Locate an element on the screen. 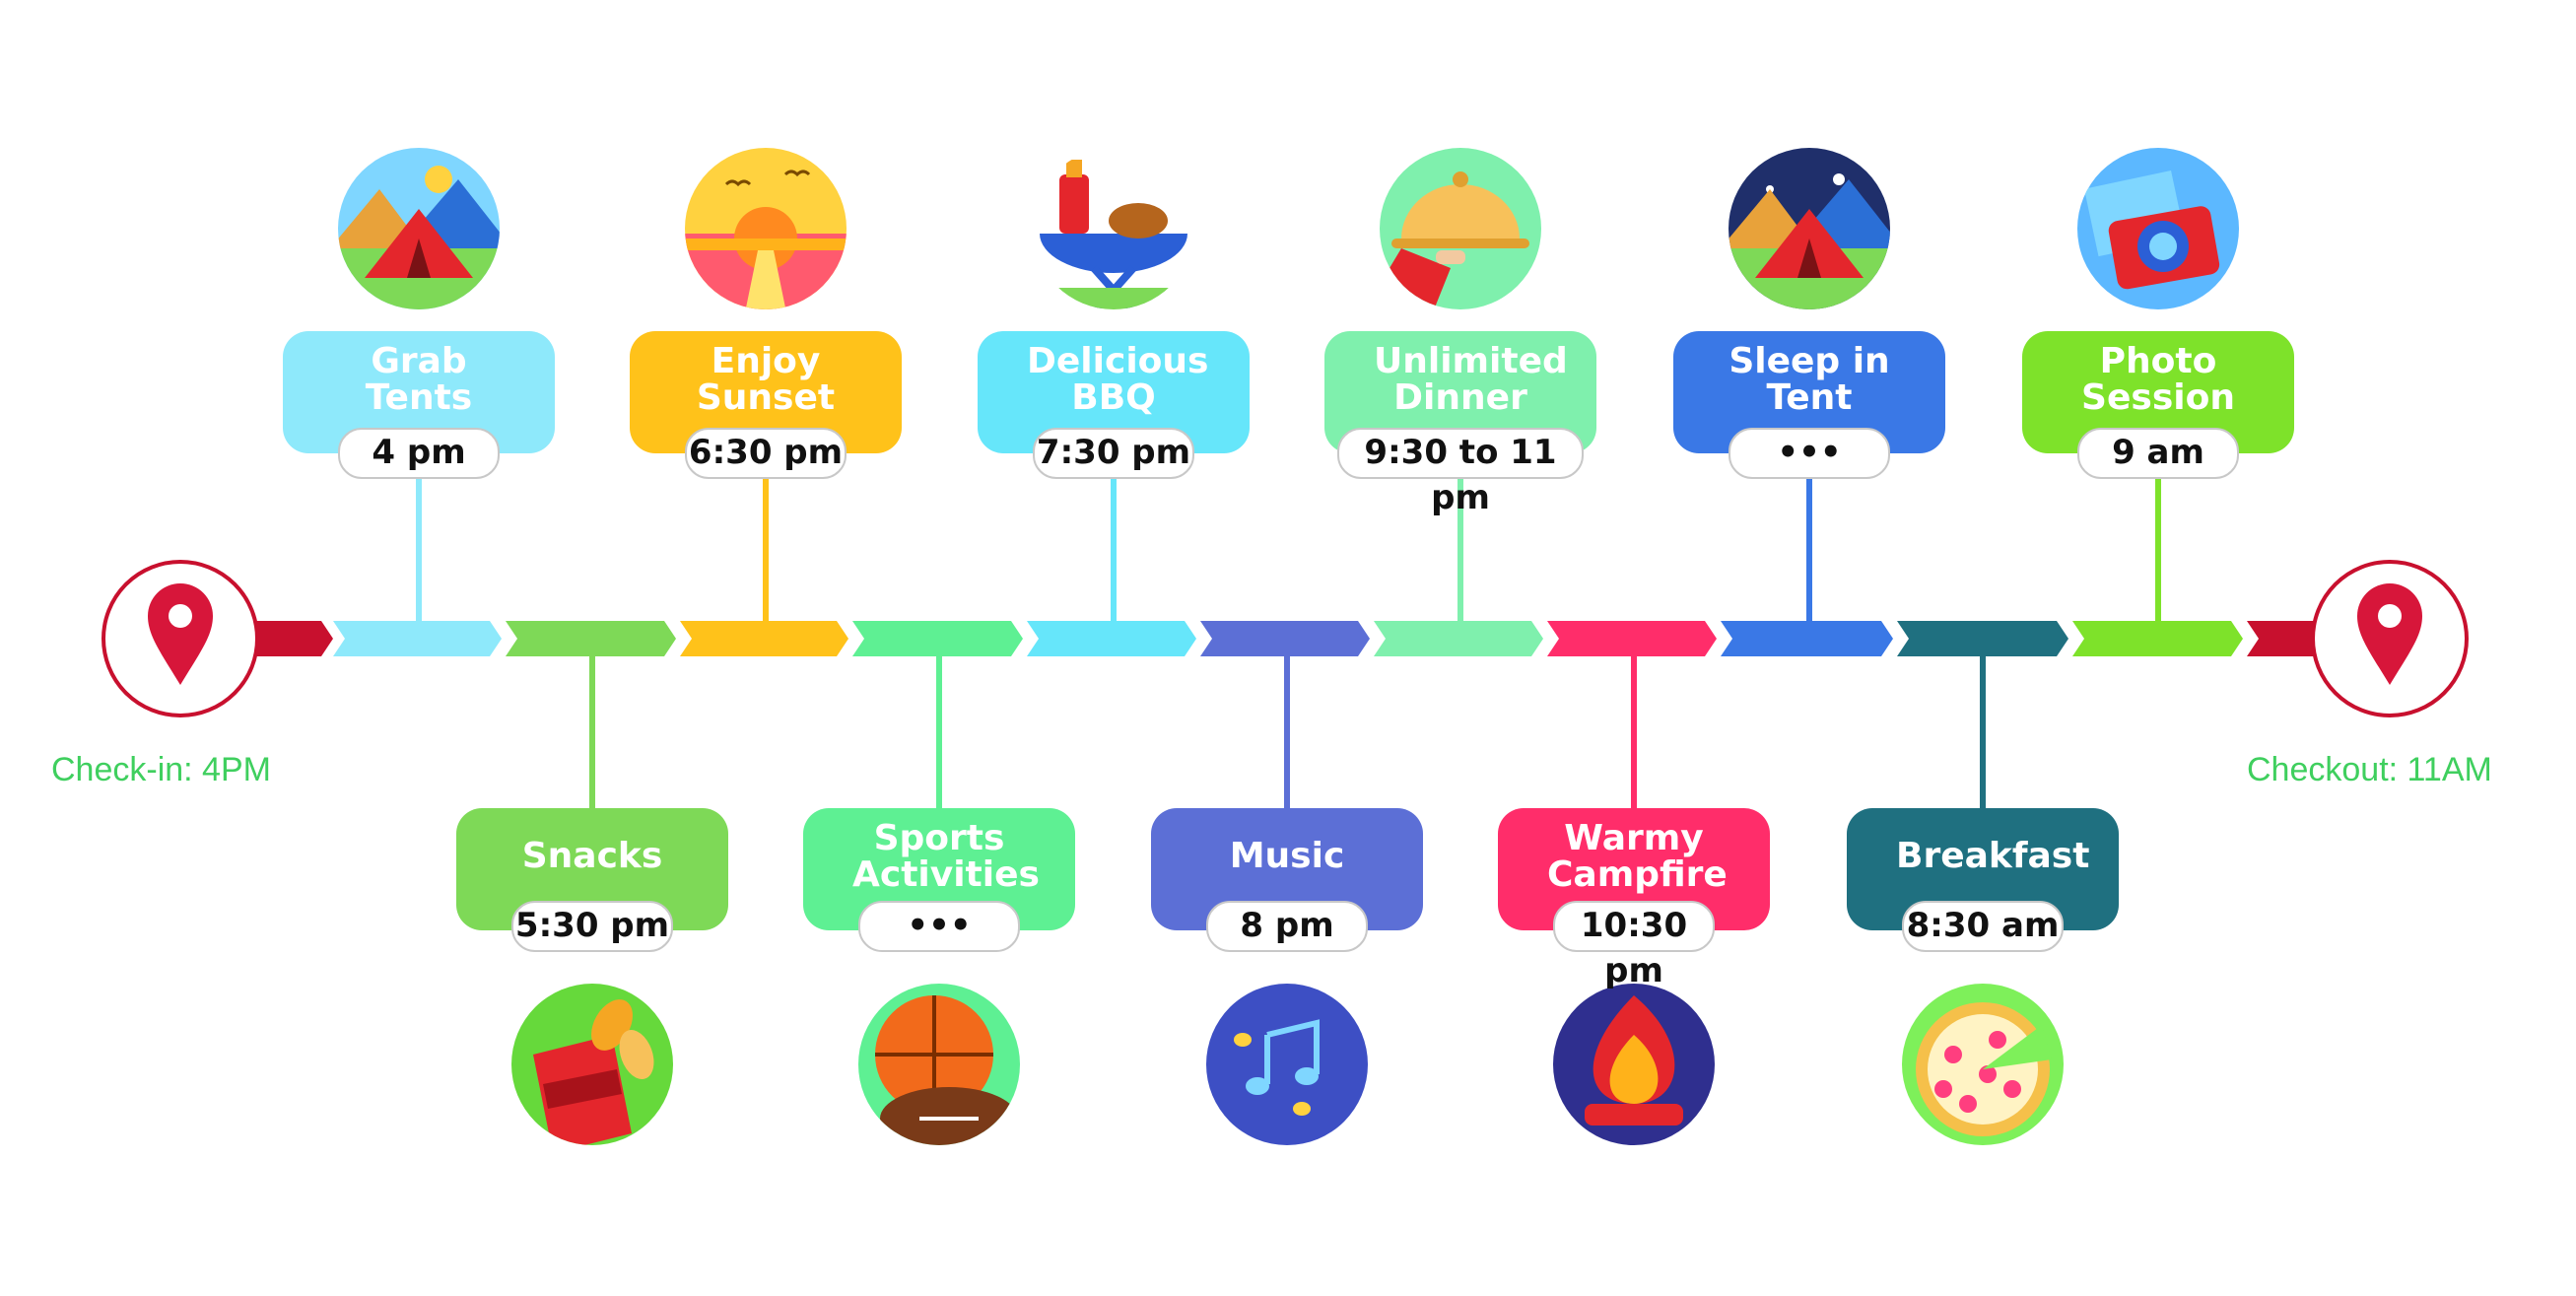 The width and height of the screenshot is (2576, 1296). basketball-football-icon is located at coordinates (939, 1064).